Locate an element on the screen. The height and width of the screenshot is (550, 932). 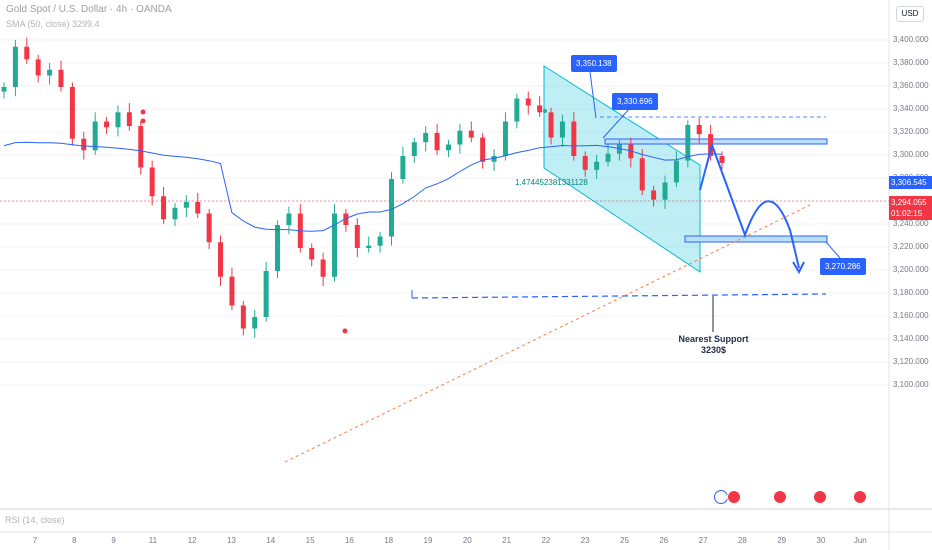
time-axis-label: 21 is located at coordinates (507, 540).